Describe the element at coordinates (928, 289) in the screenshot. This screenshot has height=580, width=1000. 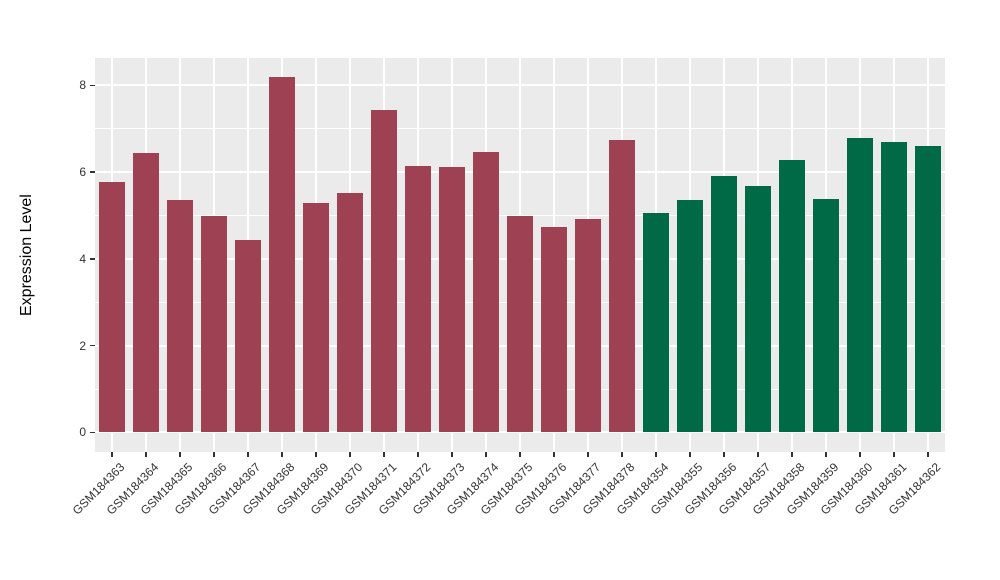
I see `bar-GSM184362` at that location.